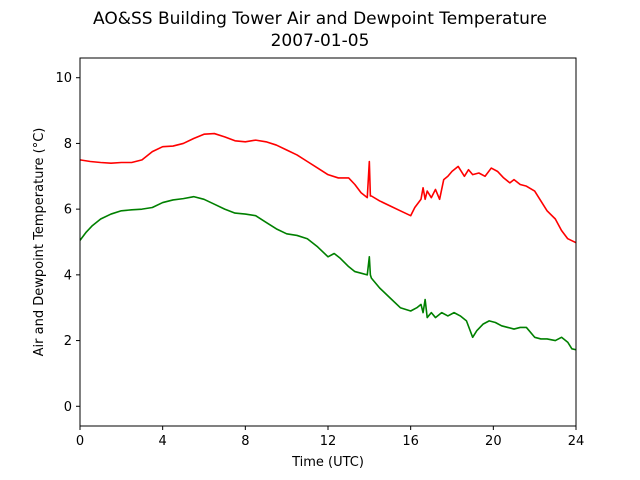 This screenshot has height=480, width=640. I want to click on x-tick-label: 16, so click(410, 441).